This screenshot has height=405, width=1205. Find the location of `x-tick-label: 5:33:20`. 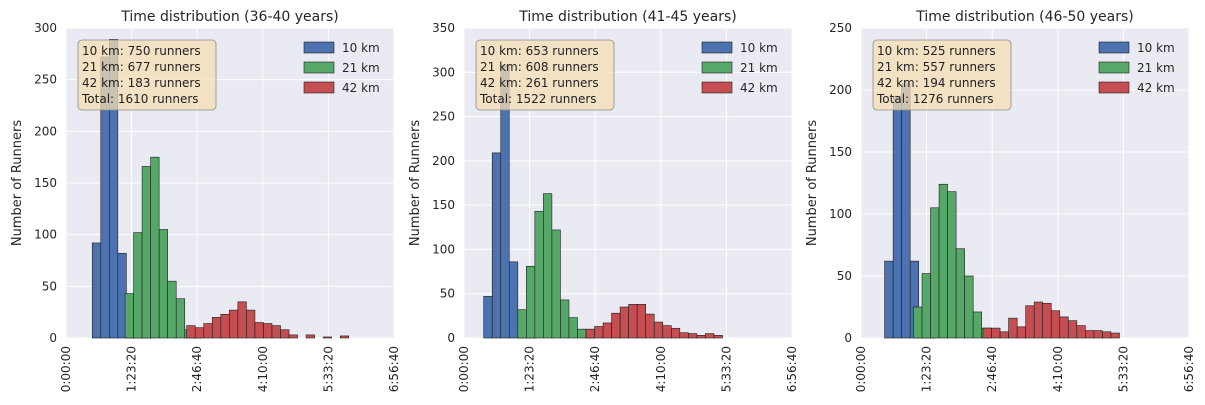

x-tick-label: 5:33:20 is located at coordinates (328, 369).